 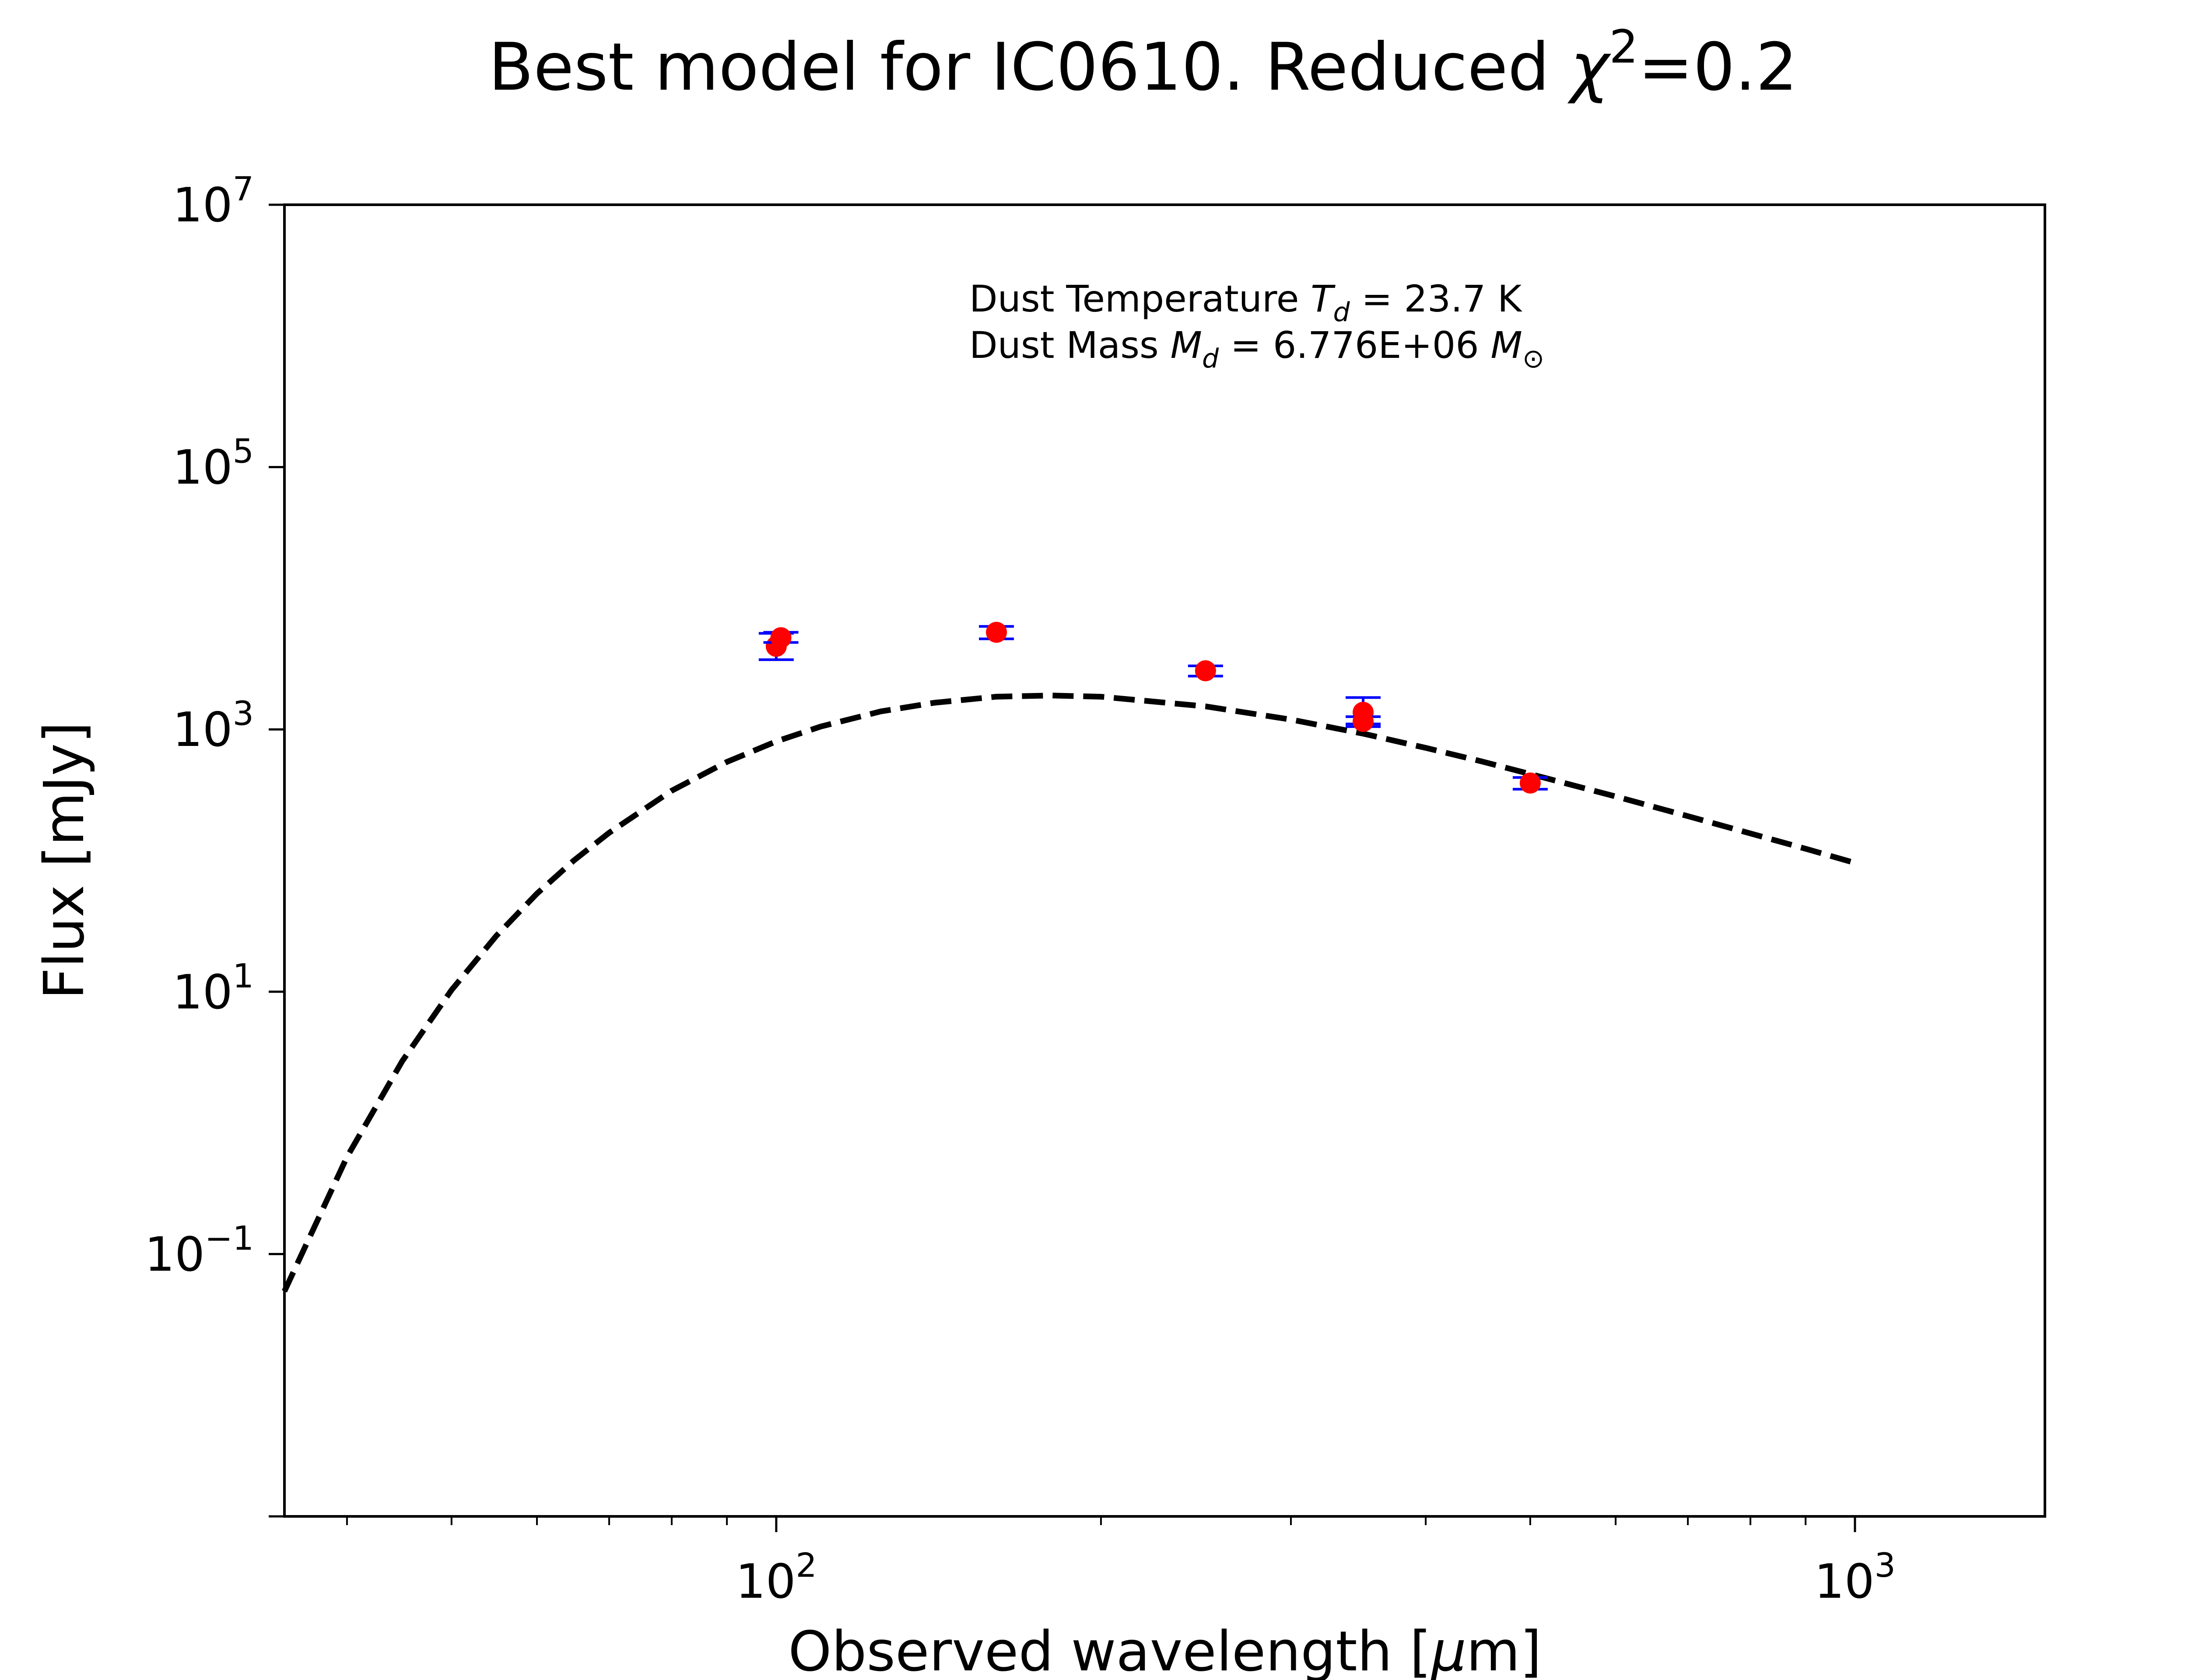 What do you see at coordinates (1855, 1577) in the screenshot?
I see `x-tick-label: 10³` at bounding box center [1855, 1577].